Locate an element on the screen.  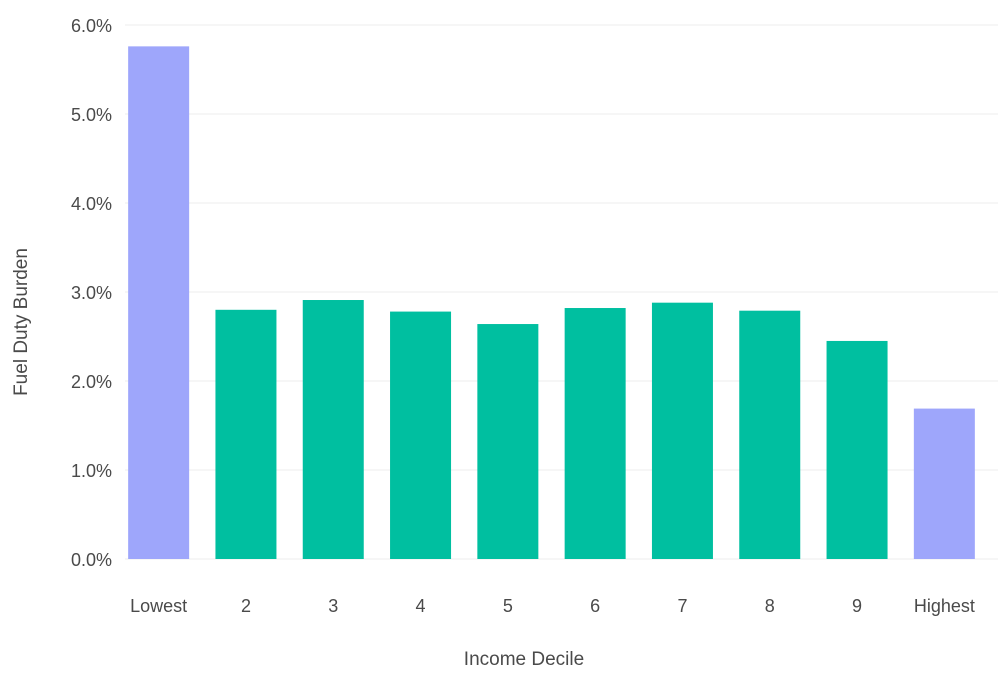
x-tick-label: 9 is located at coordinates (857, 606).